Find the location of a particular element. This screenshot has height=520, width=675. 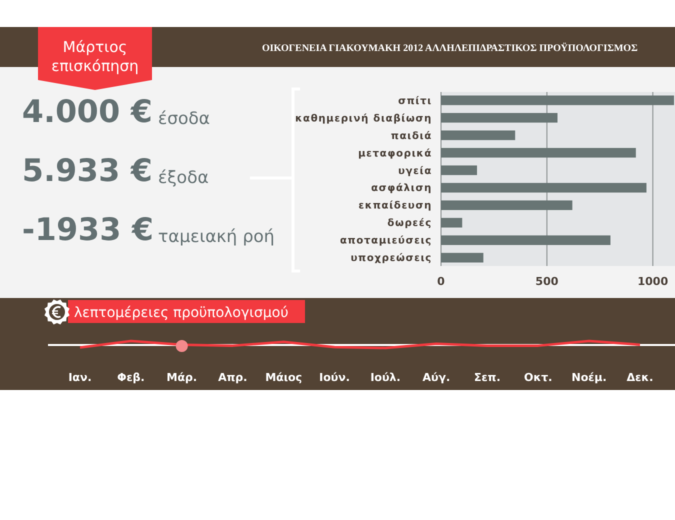

text: Μάρτιος επισκόπηση is located at coordinates (95, 56).